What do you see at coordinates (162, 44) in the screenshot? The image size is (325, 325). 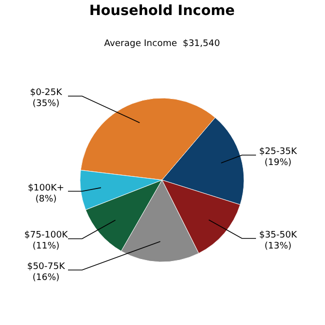 I see `chart-subtitle: Average Income $31,540` at bounding box center [162, 44].